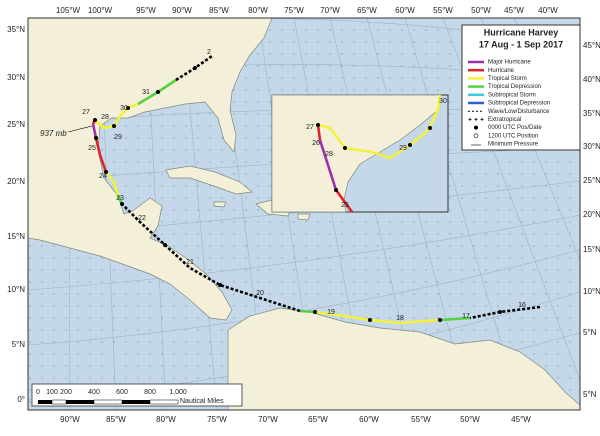  What do you see at coordinates (504, 120) in the screenshot?
I see `legend-label: Extratropical` at bounding box center [504, 120].